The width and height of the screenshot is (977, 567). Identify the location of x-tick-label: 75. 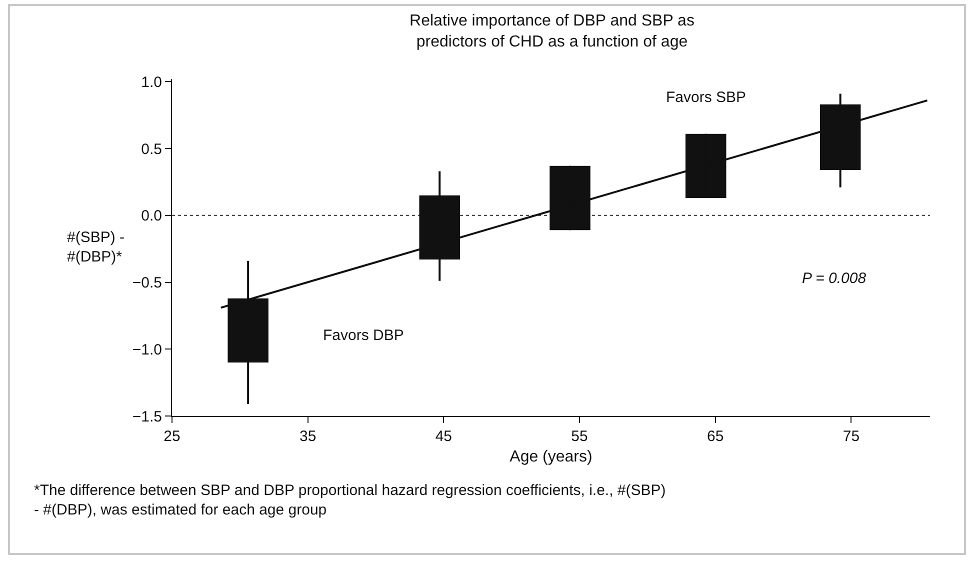
(851, 436).